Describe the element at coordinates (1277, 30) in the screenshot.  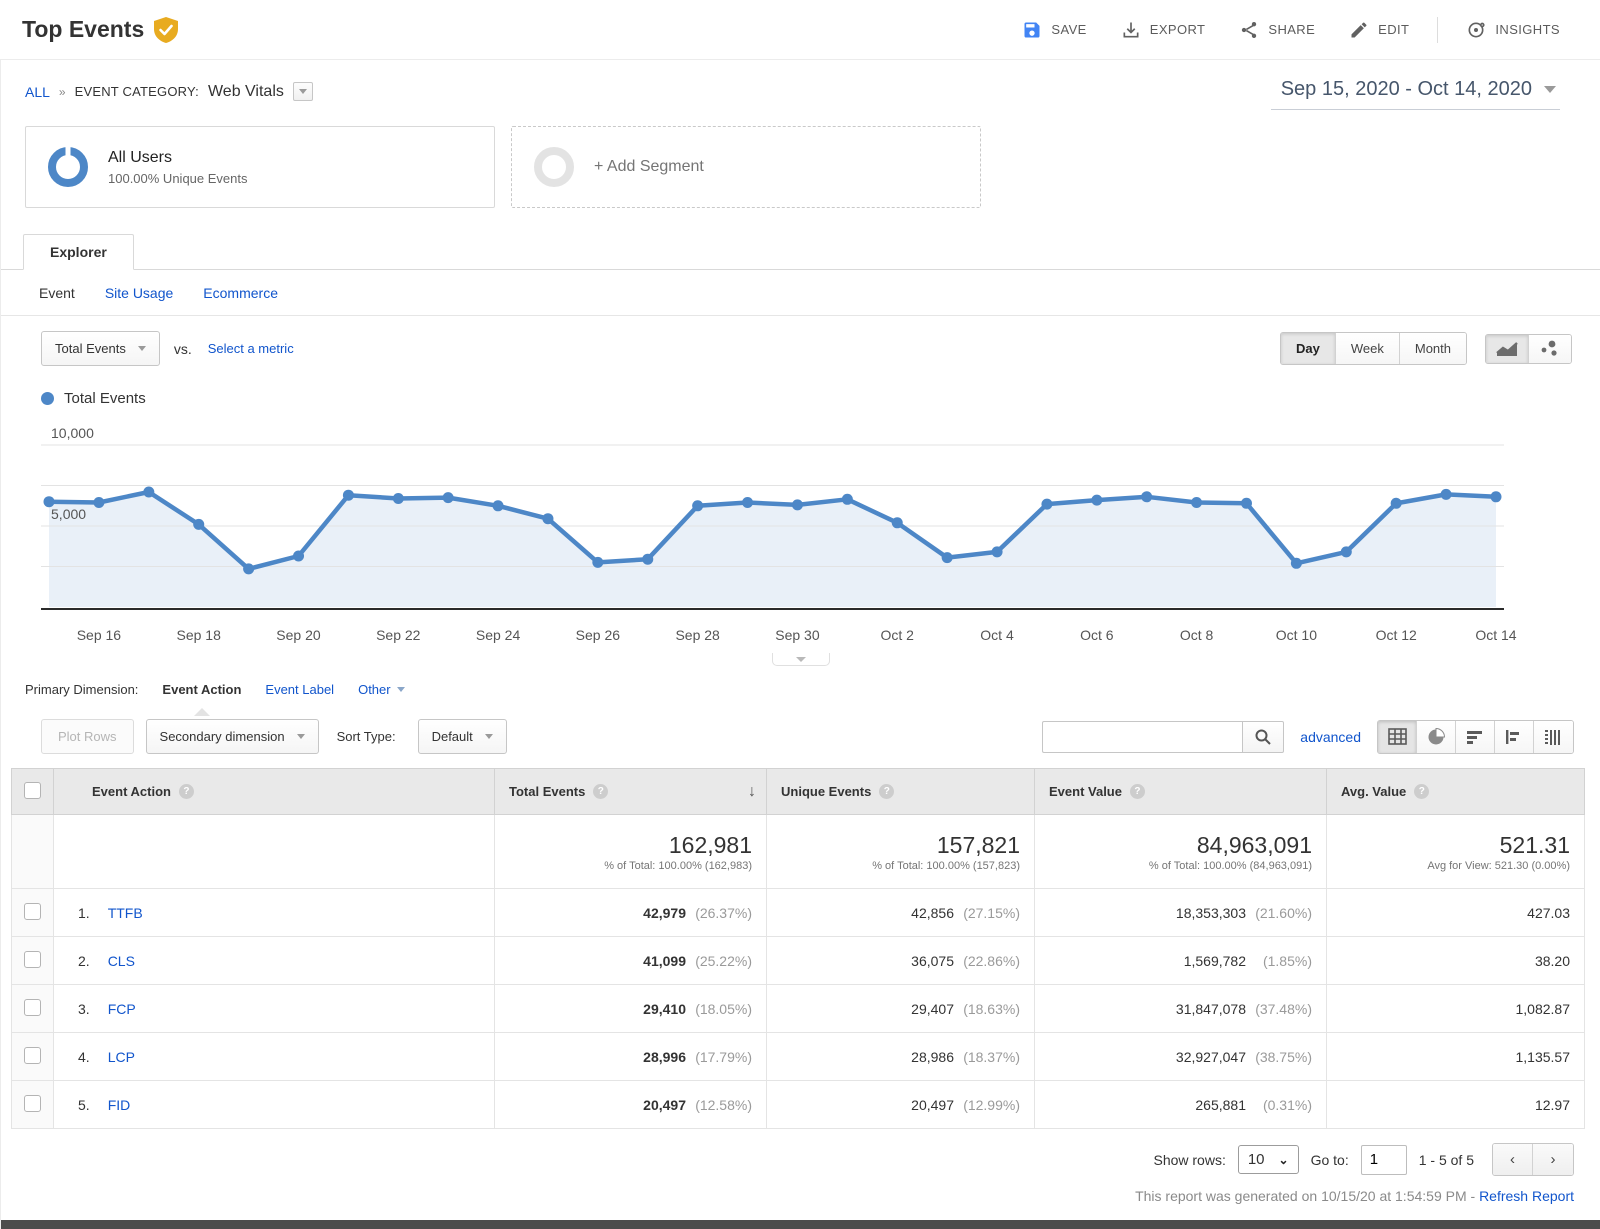
I see `share-button: SHARE` at that location.